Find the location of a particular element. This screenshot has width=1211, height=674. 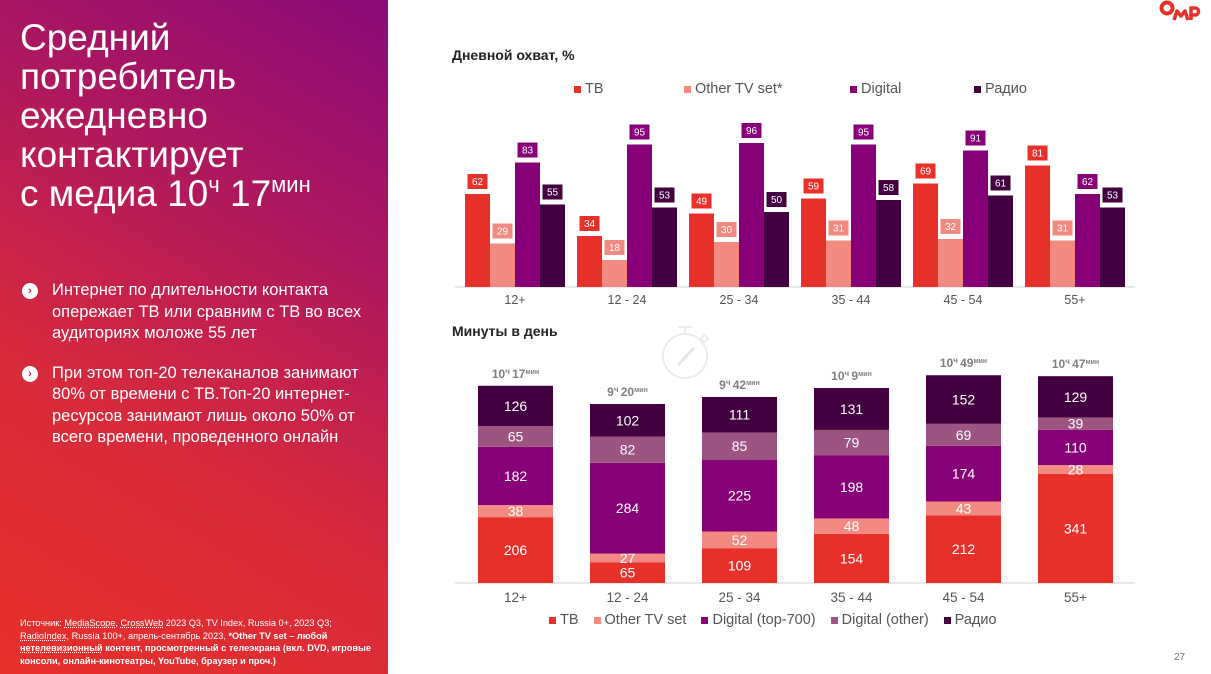

segment-label: 65 is located at coordinates (628, 573).